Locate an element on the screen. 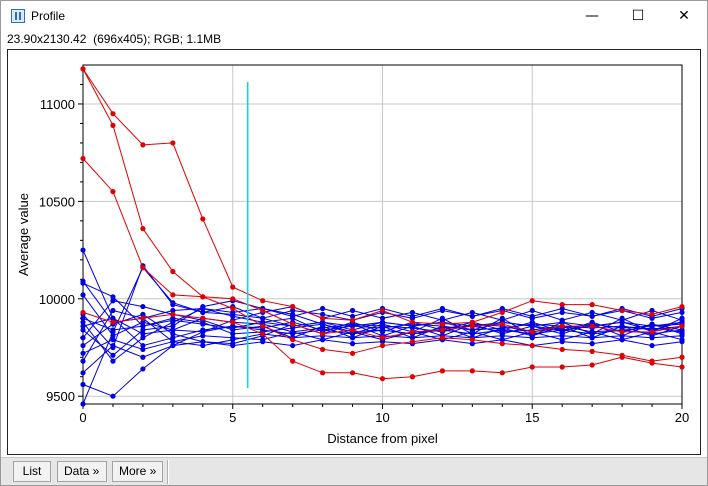  more-menu-button: More » is located at coordinates (137, 471).